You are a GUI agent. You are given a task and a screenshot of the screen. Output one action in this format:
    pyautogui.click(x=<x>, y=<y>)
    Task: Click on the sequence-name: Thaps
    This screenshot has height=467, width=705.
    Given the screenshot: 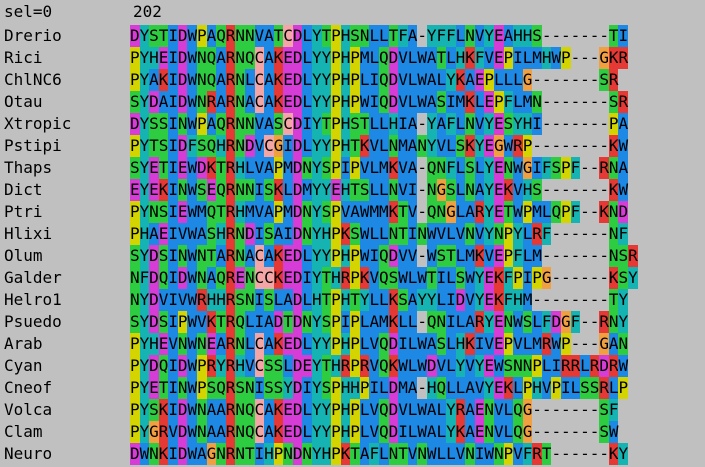 What is the action you would take?
    pyautogui.click(x=28, y=167)
    